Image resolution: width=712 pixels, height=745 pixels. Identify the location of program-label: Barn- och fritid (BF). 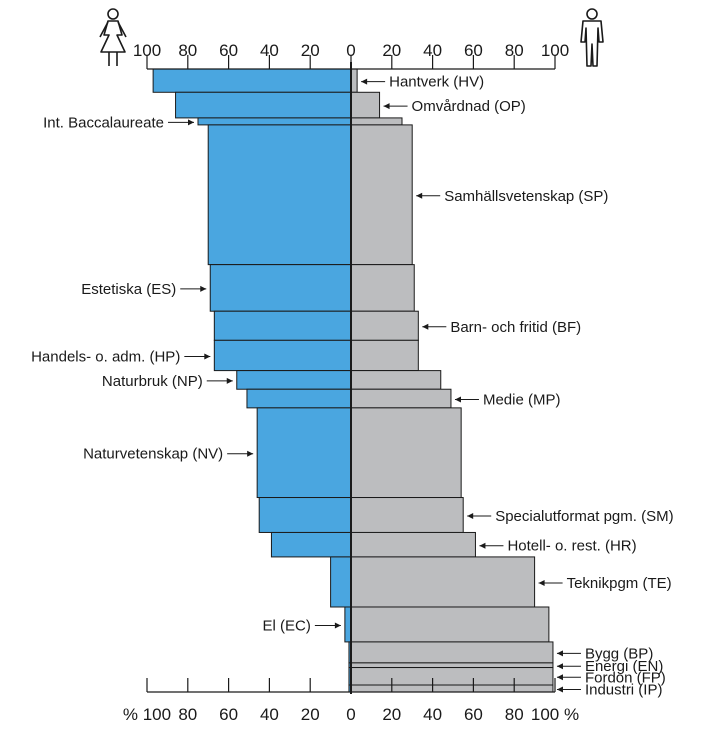
(515, 327).